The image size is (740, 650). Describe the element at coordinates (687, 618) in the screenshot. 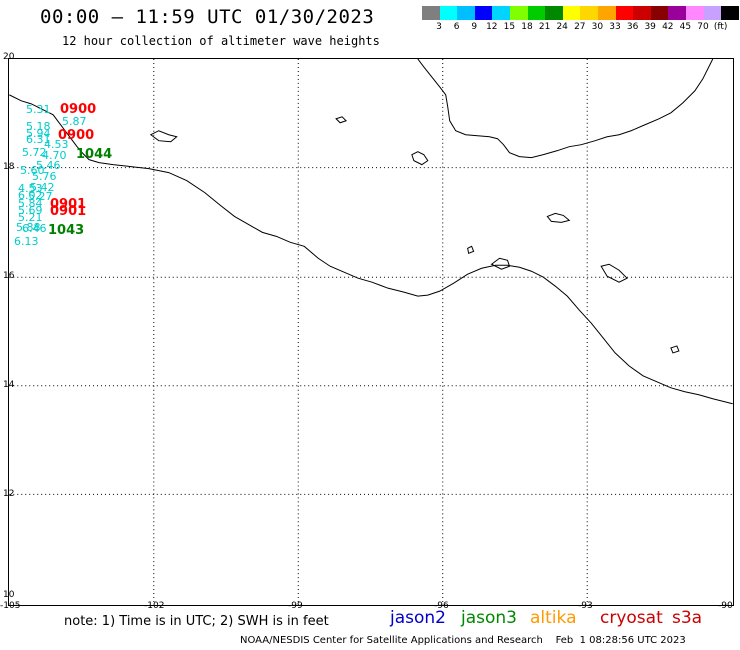

I see `legend-item-s3a: s3a` at that location.